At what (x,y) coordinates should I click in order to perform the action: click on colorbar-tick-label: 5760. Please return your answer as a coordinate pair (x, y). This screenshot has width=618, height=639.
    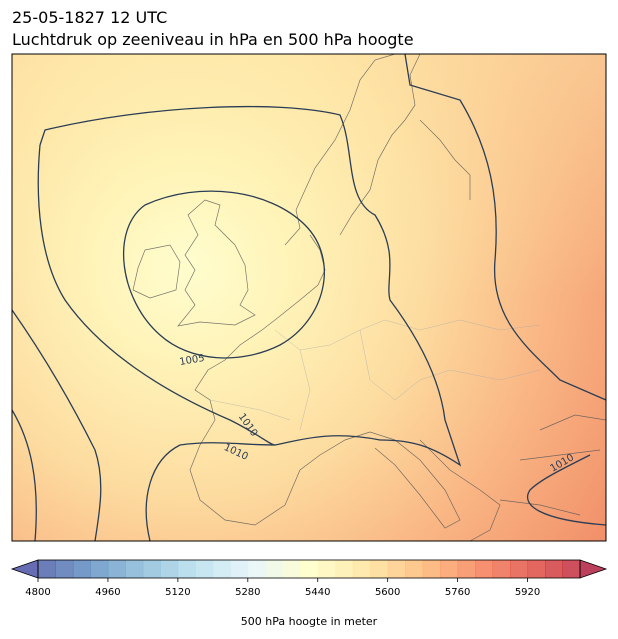
    Looking at the image, I should click on (457, 592).